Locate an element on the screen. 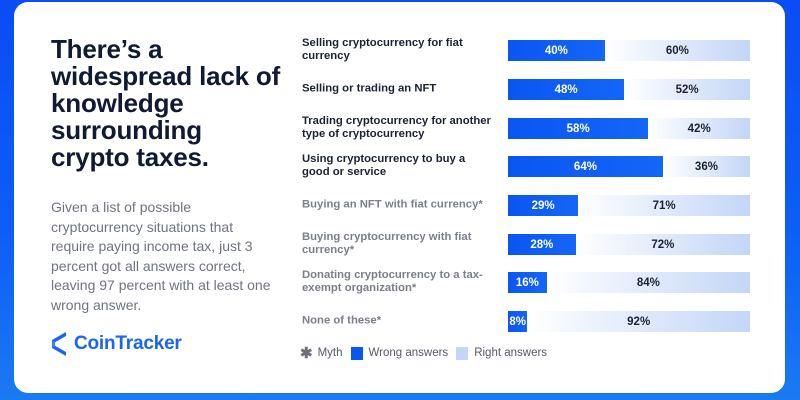 This screenshot has height=400, width=800. stacked-bar: 64% 36% is located at coordinates (629, 166).